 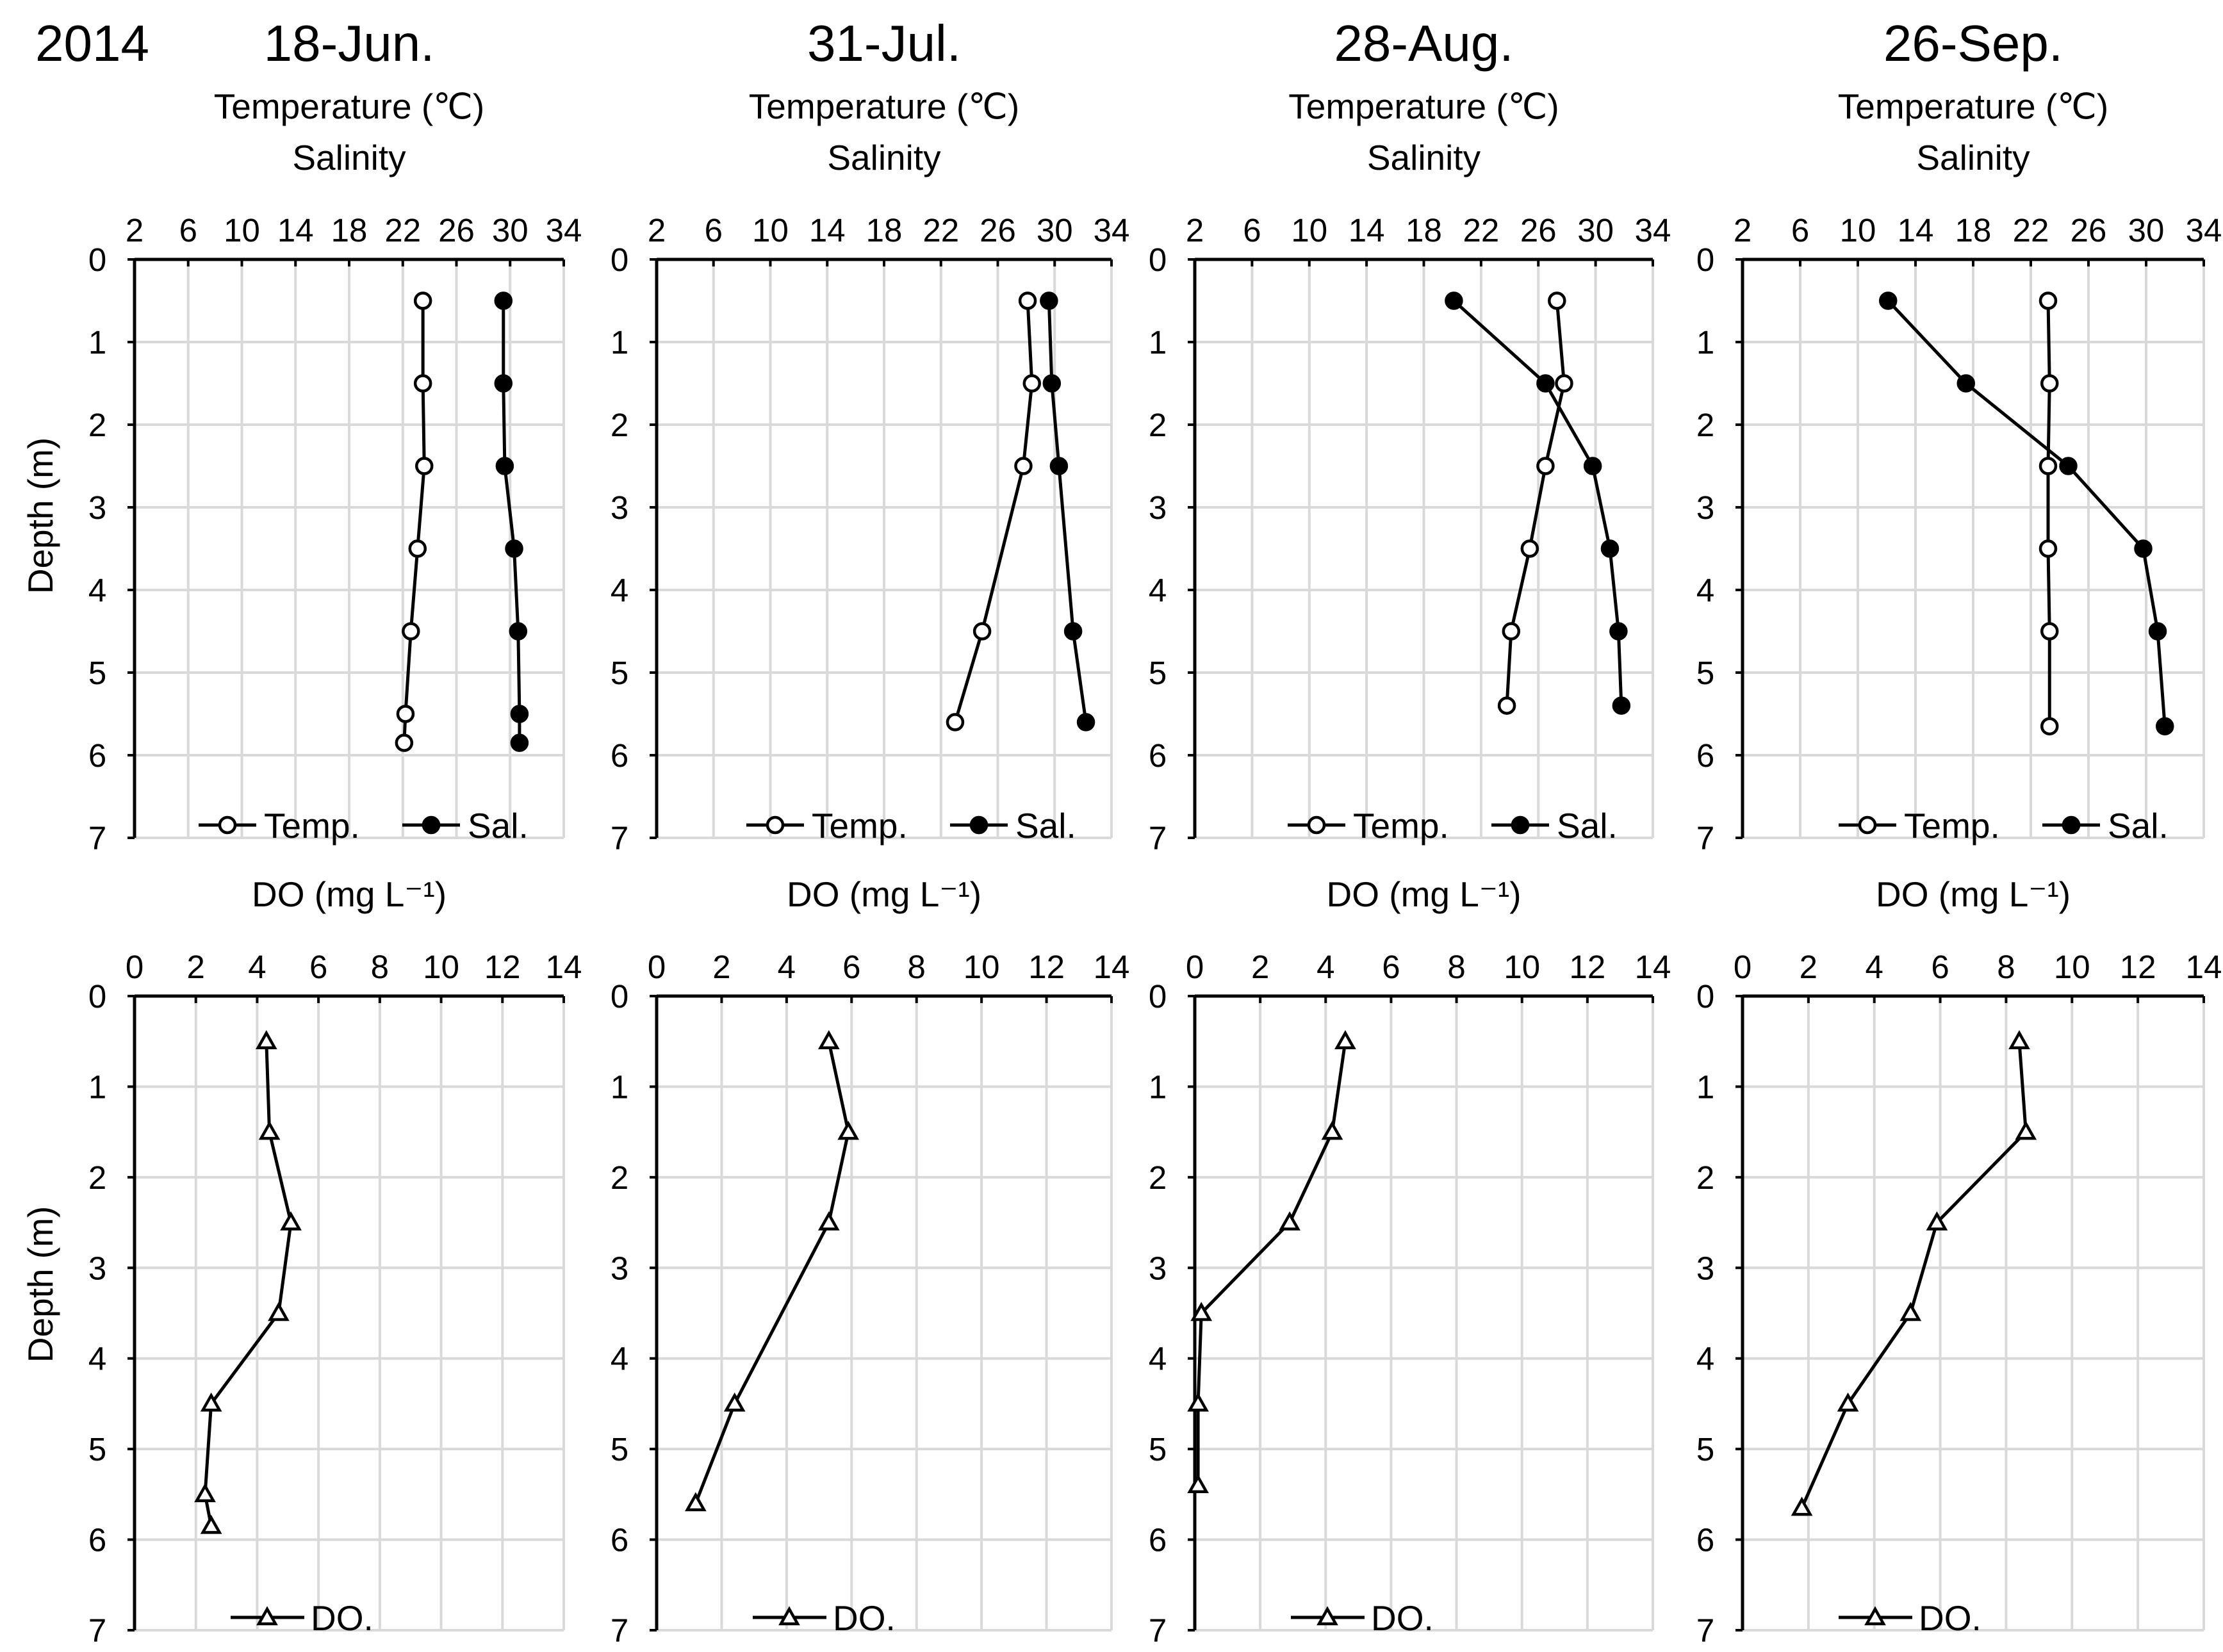 What do you see at coordinates (865, 1618) in the screenshot?
I see `legend-do-label: DO.` at bounding box center [865, 1618].